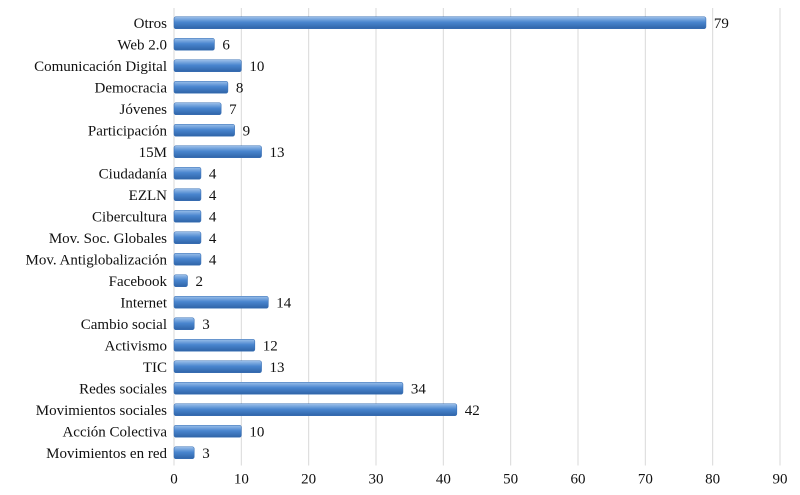 The image size is (800, 495). Describe the element at coordinates (128, 131) in the screenshot. I see `category-label: Participación` at that location.